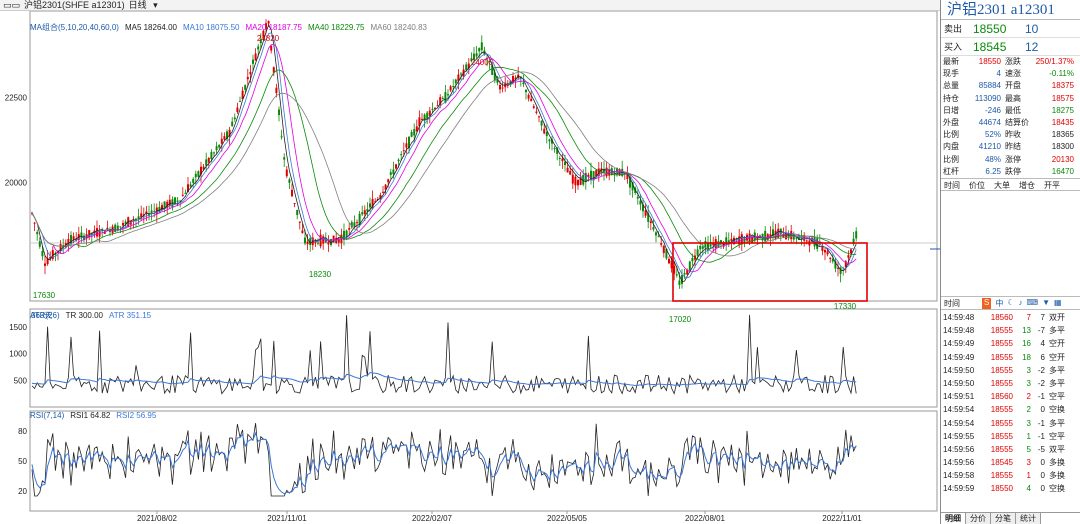 The image size is (1080, 524). What do you see at coordinates (1057, 302) in the screenshot?
I see `grid-icon: ▦` at bounding box center [1057, 302].